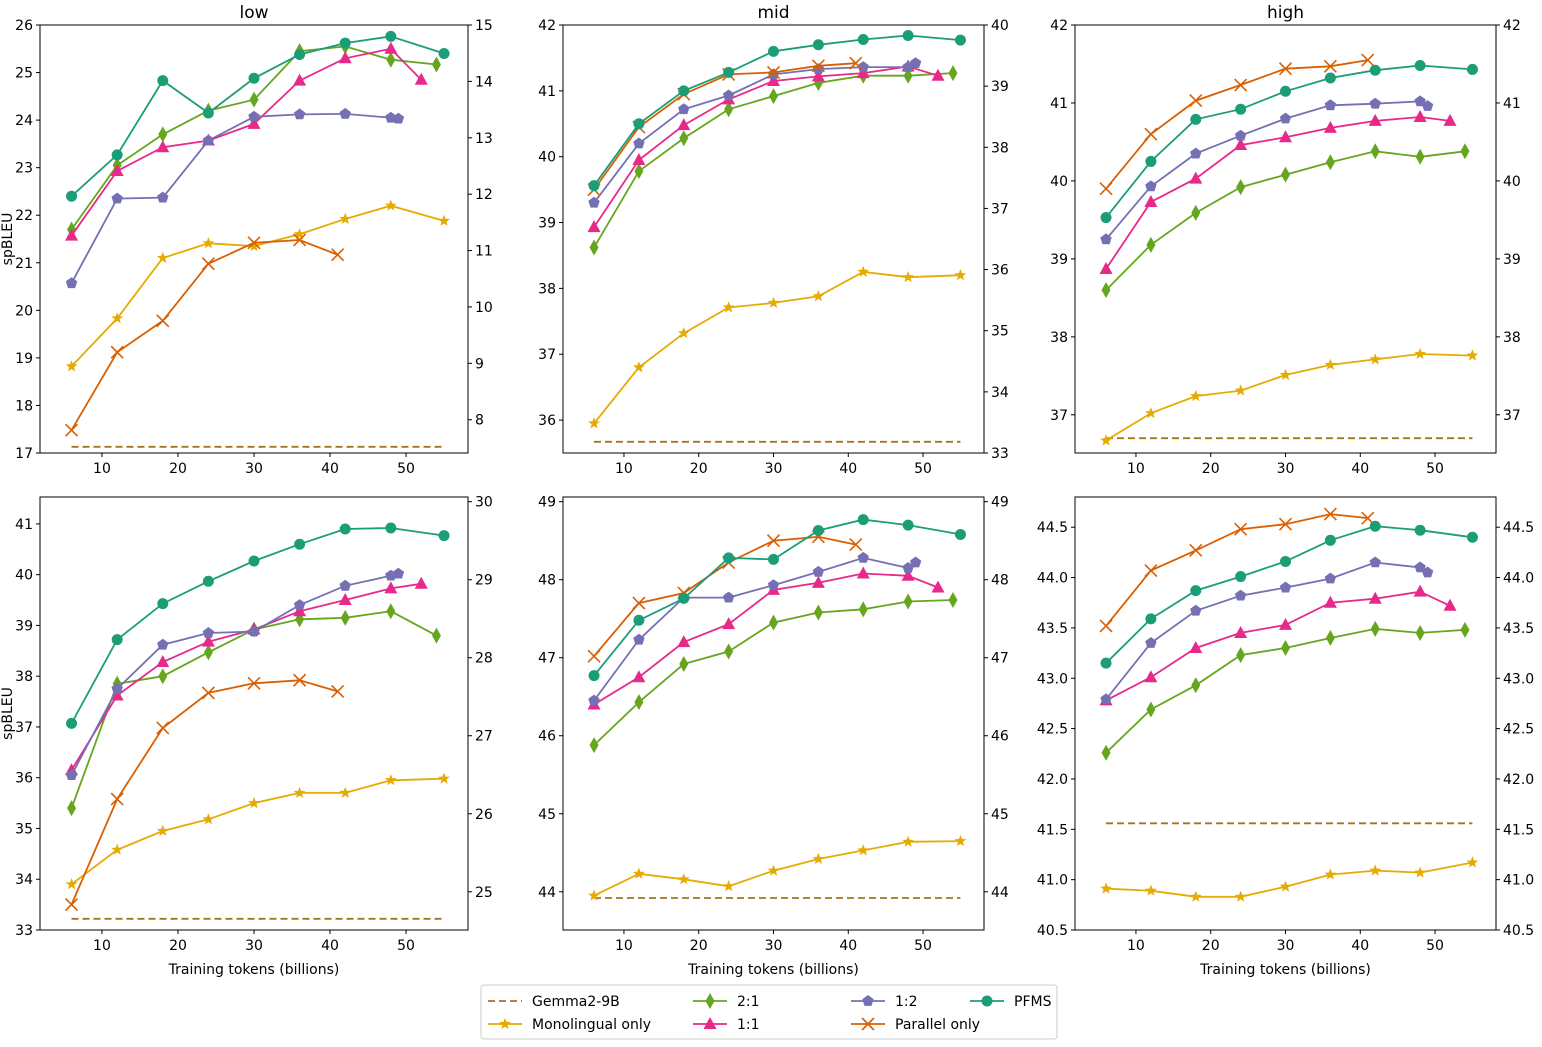 The height and width of the screenshot is (1047, 1542). I want to click on x-tick-label: 20, so click(699, 469).